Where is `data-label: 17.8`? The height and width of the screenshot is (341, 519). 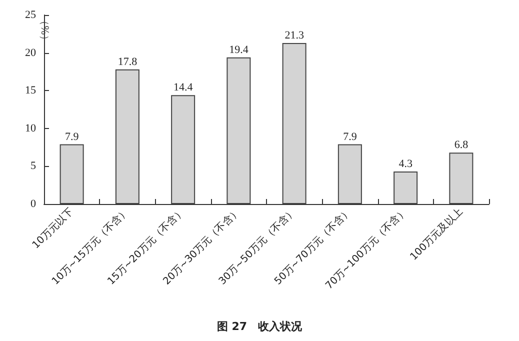
data-label: 17.8 is located at coordinates (128, 62).